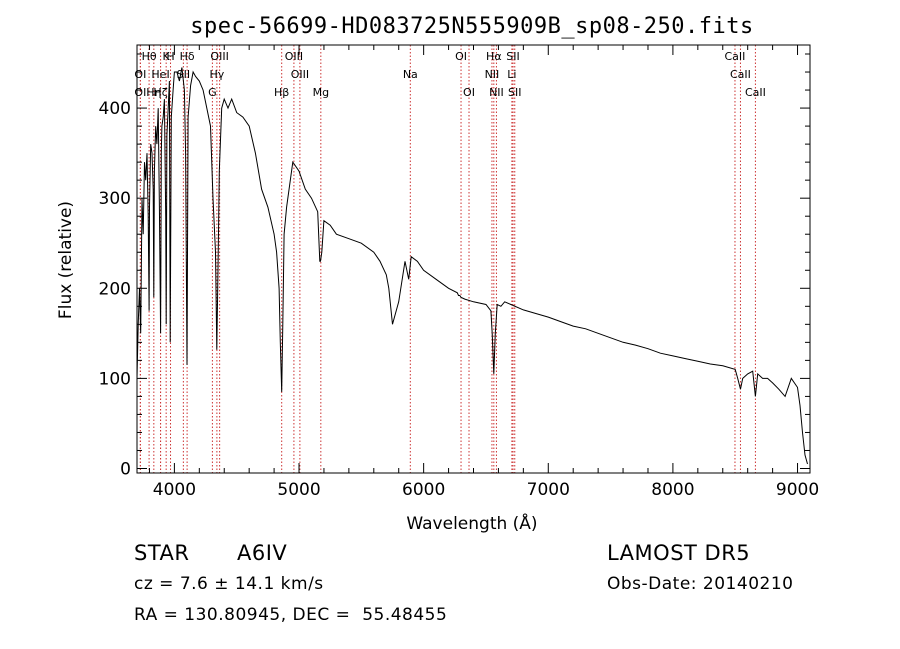  I want to click on line-label: Li, so click(511, 74).